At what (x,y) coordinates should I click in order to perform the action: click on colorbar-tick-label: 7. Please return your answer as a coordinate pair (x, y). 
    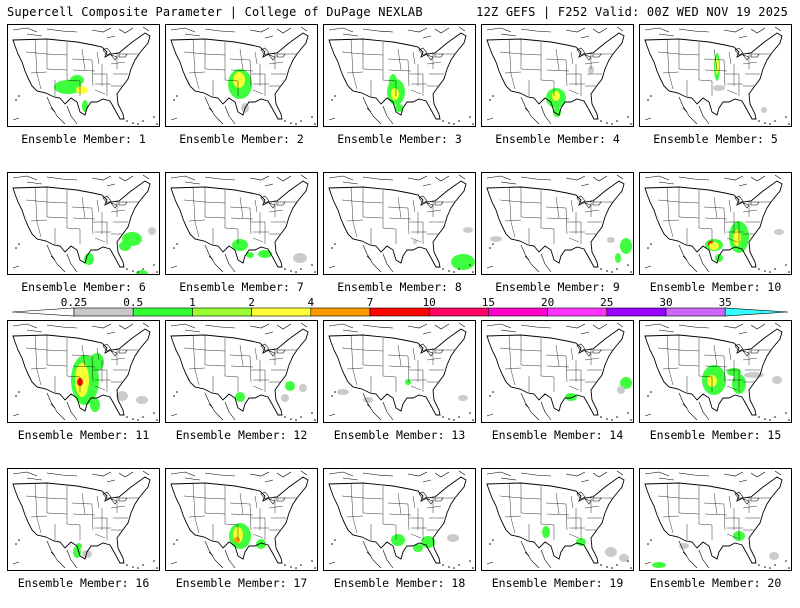
    Looking at the image, I should click on (370, 302).